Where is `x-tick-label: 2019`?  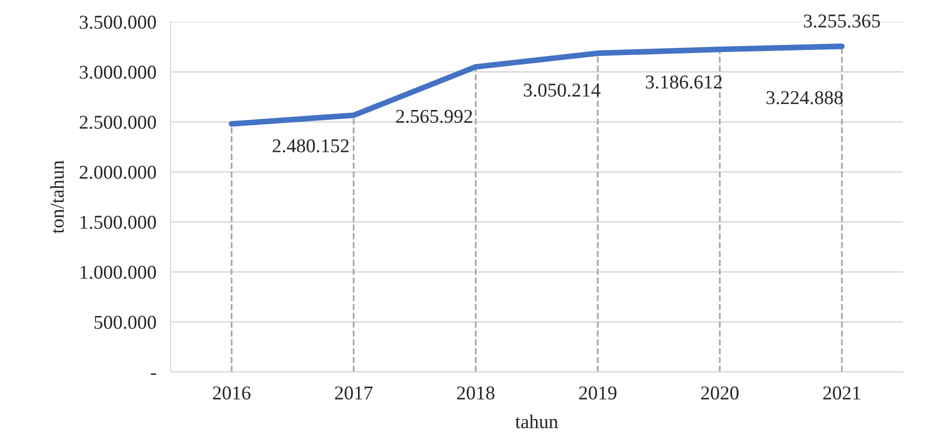
x-tick-label: 2019 is located at coordinates (597, 393).